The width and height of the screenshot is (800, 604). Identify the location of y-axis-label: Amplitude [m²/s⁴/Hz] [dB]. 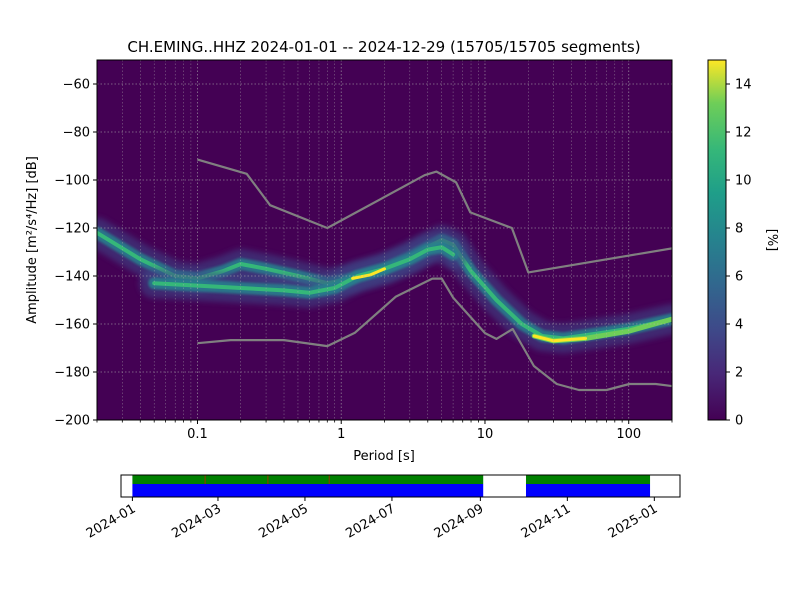
(32, 240).